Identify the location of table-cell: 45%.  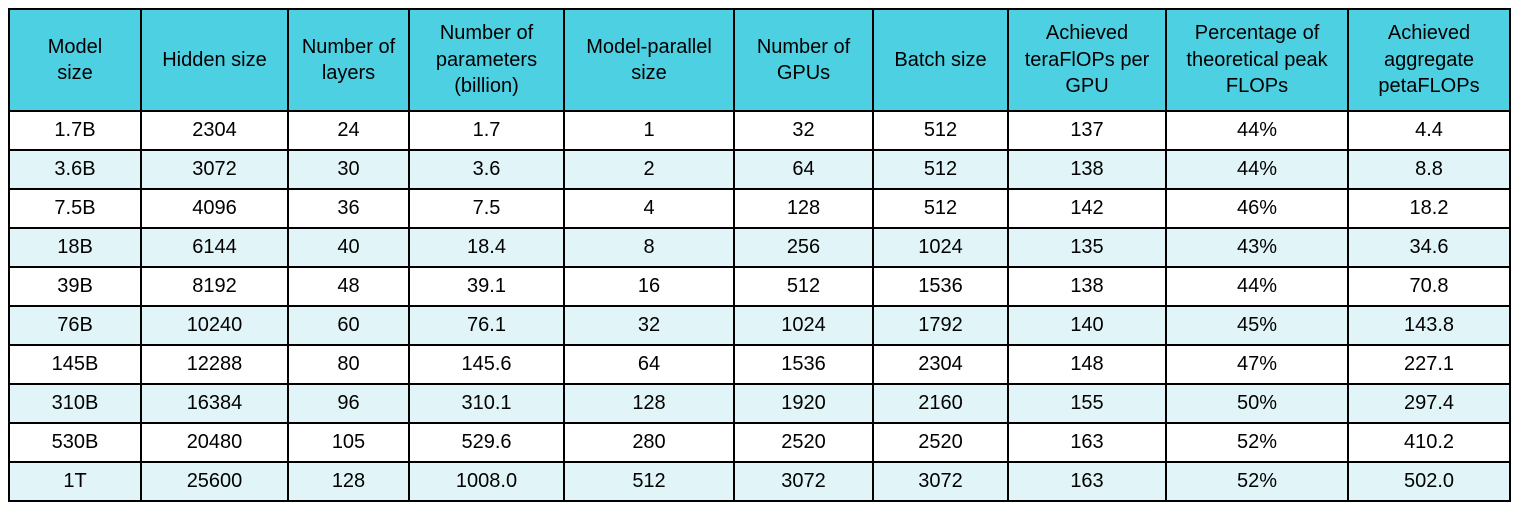
(1257, 325).